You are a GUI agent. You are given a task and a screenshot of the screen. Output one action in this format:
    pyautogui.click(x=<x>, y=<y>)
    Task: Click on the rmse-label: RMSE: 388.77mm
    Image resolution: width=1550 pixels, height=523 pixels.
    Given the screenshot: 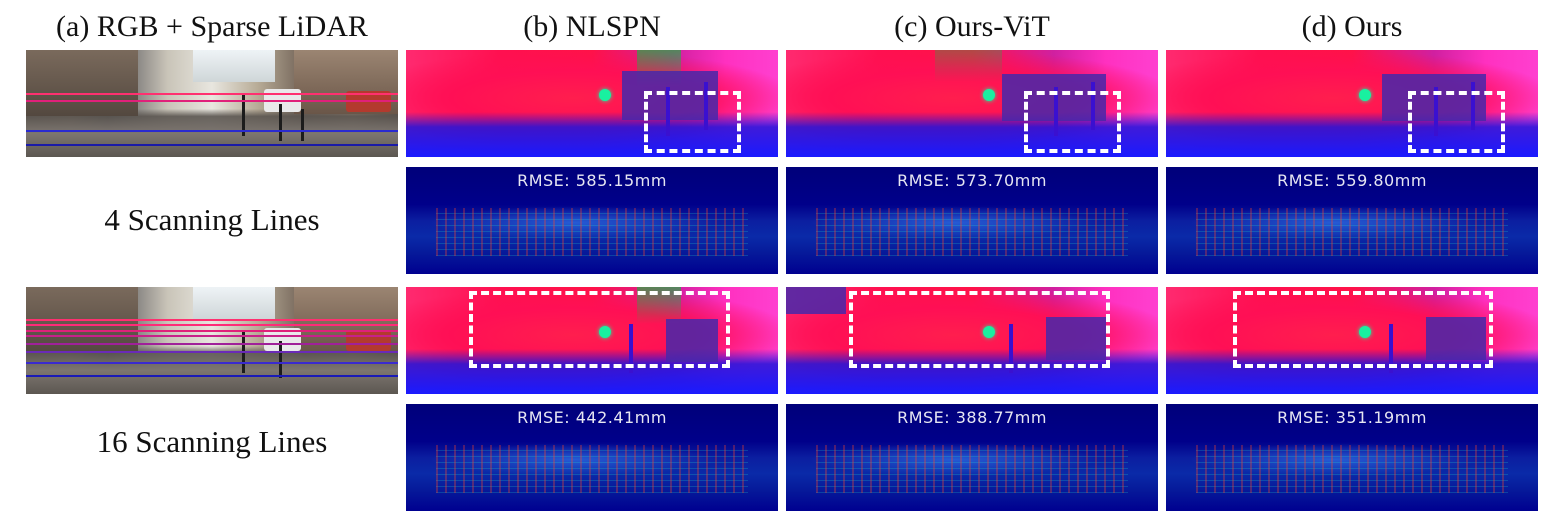 What is the action you would take?
    pyautogui.click(x=972, y=417)
    